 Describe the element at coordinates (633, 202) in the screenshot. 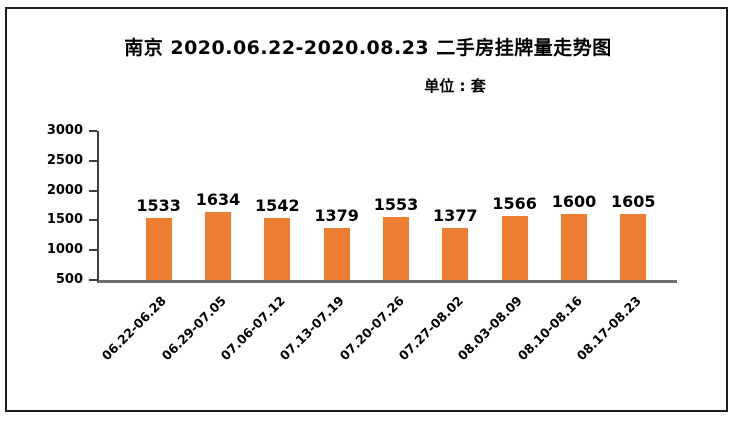

I see `bar-value-label: 1605` at that location.